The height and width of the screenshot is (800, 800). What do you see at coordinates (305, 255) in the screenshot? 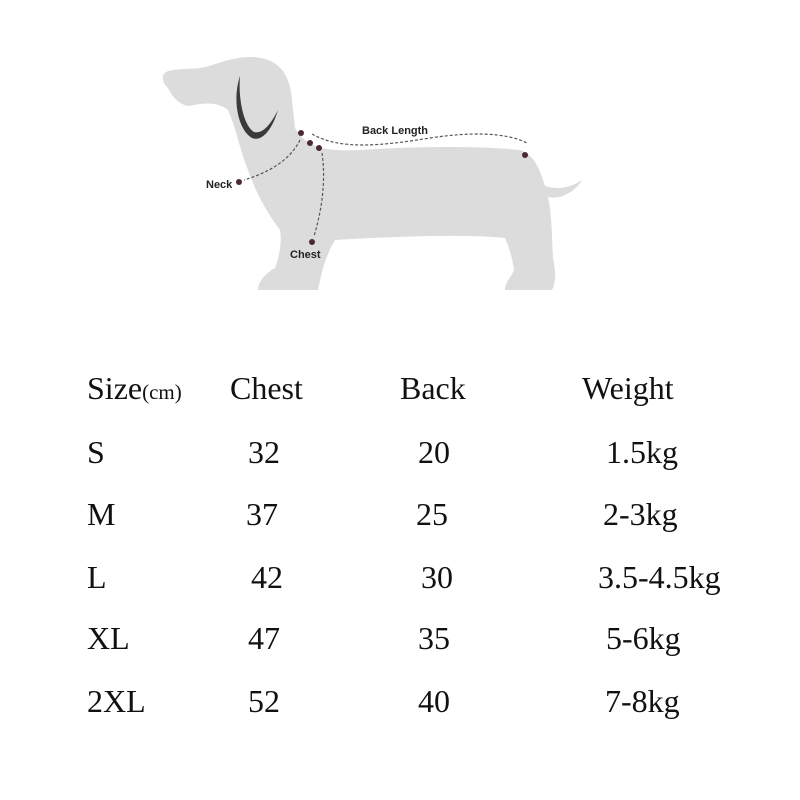
I see `chest-label: Chest` at bounding box center [305, 255].